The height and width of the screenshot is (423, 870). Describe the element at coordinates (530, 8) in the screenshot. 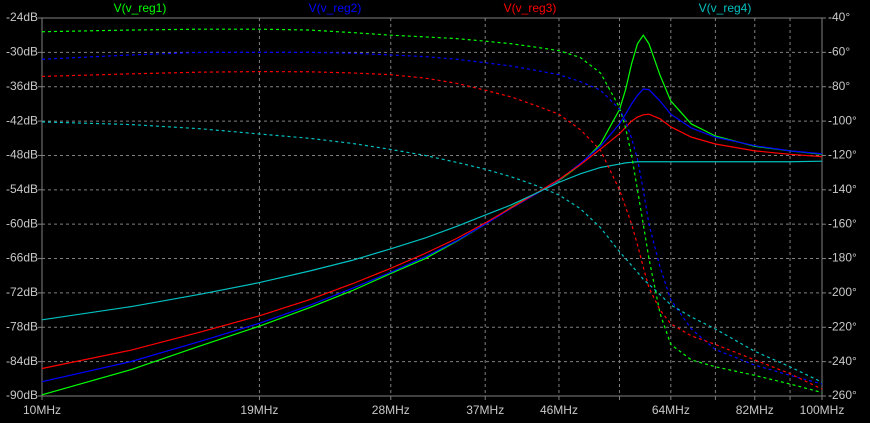

I see `legend-label: V(v_reg3)` at that location.